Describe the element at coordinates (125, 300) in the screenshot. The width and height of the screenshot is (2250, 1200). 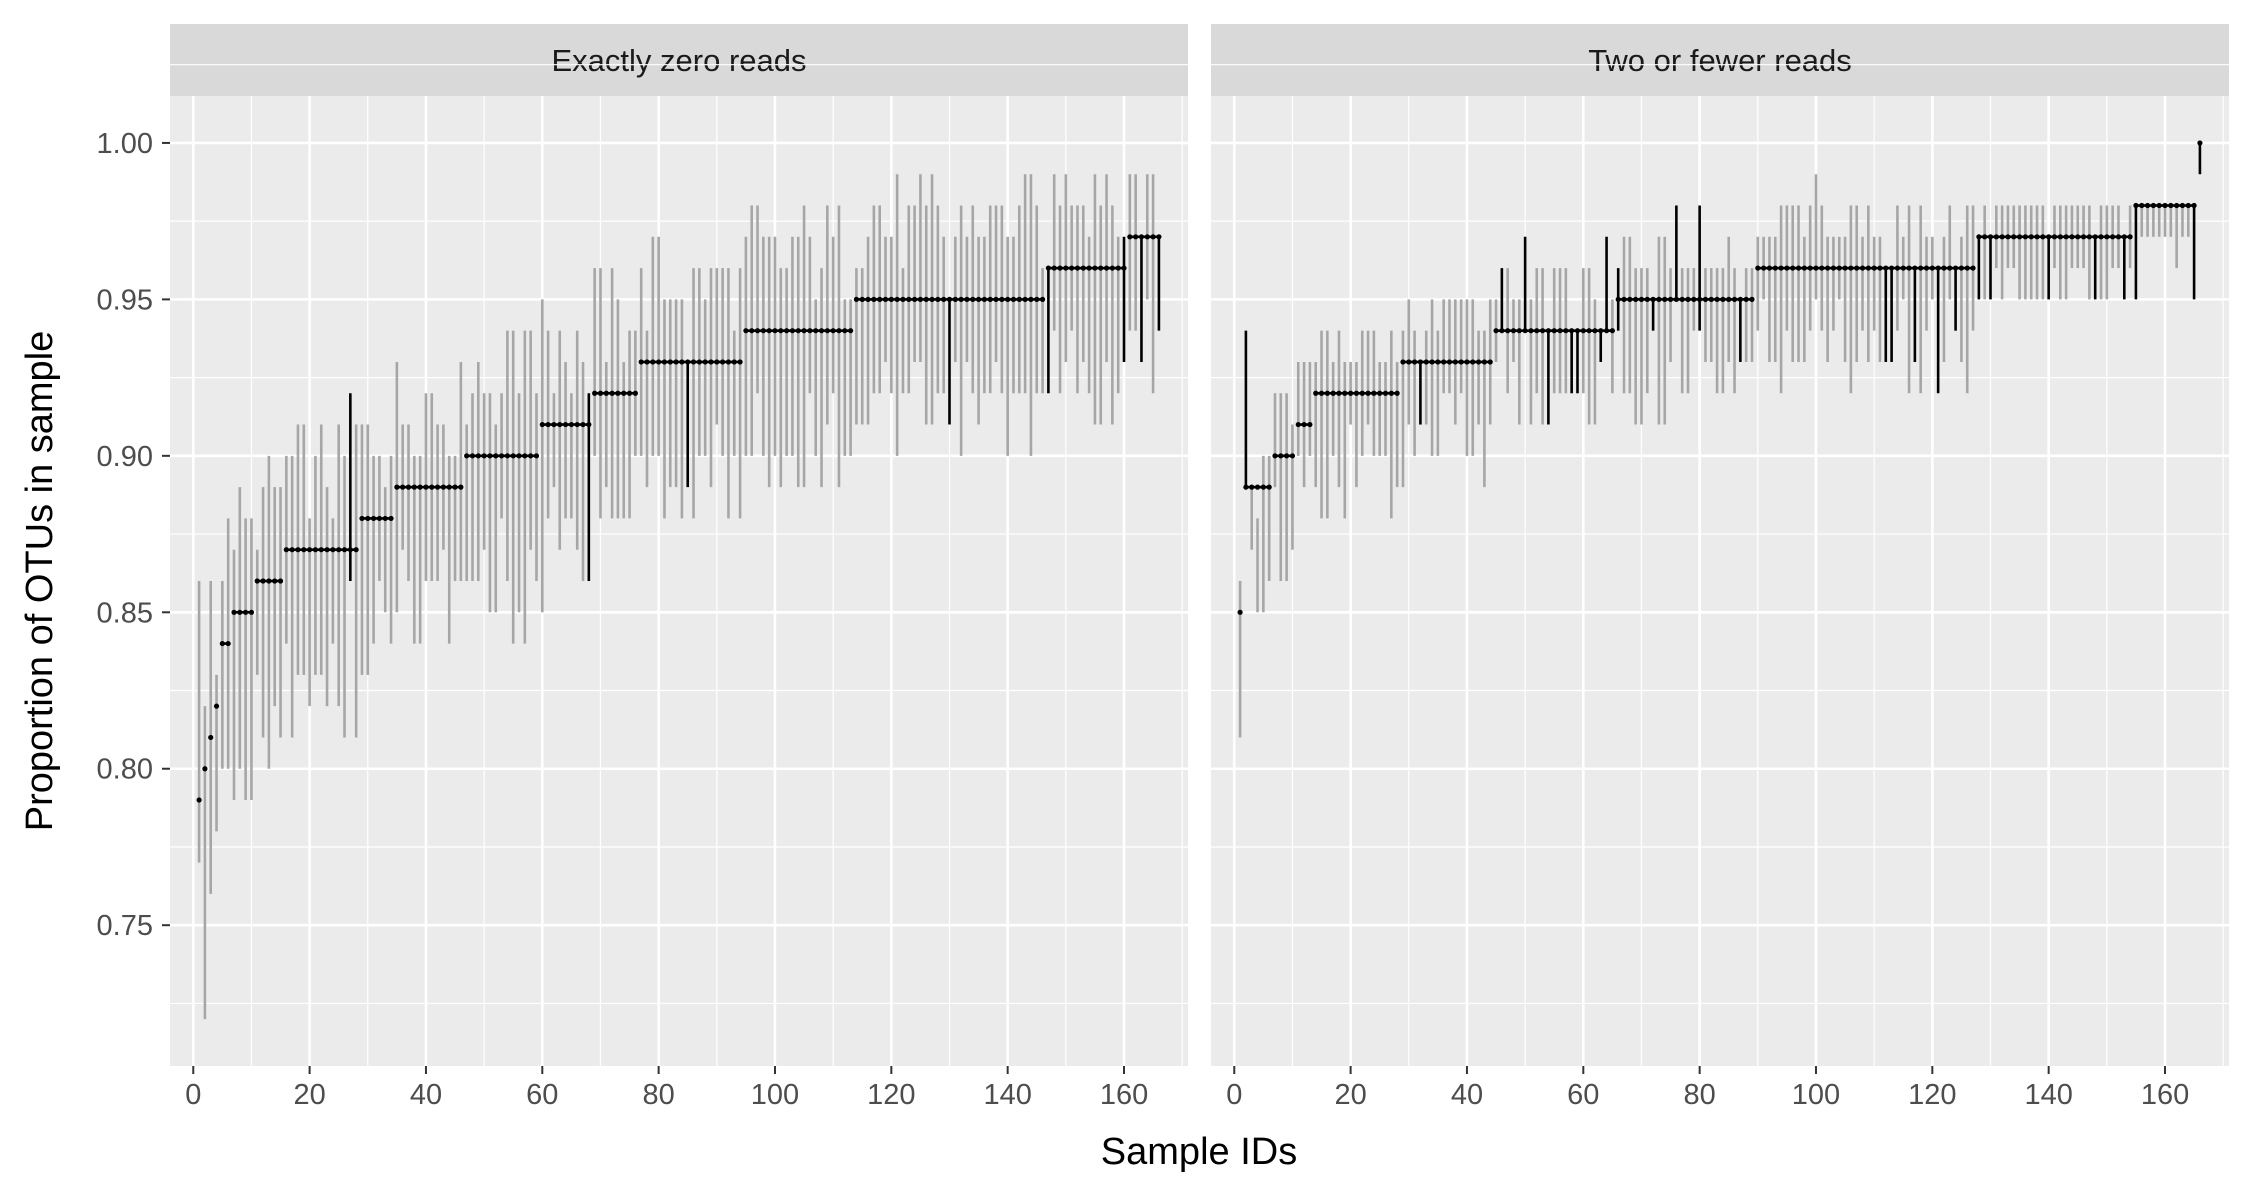
I see `y-tick-label: 0.95` at that location.